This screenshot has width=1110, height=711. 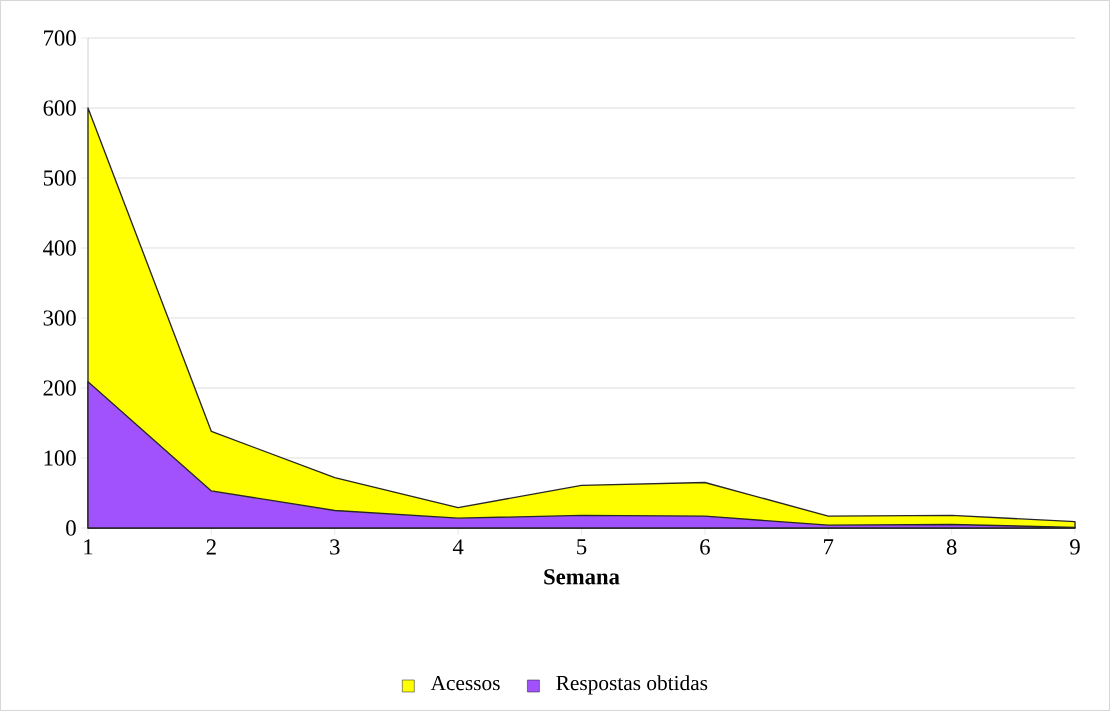 What do you see at coordinates (705, 547) in the screenshot?
I see `x-tick-label: 6` at bounding box center [705, 547].